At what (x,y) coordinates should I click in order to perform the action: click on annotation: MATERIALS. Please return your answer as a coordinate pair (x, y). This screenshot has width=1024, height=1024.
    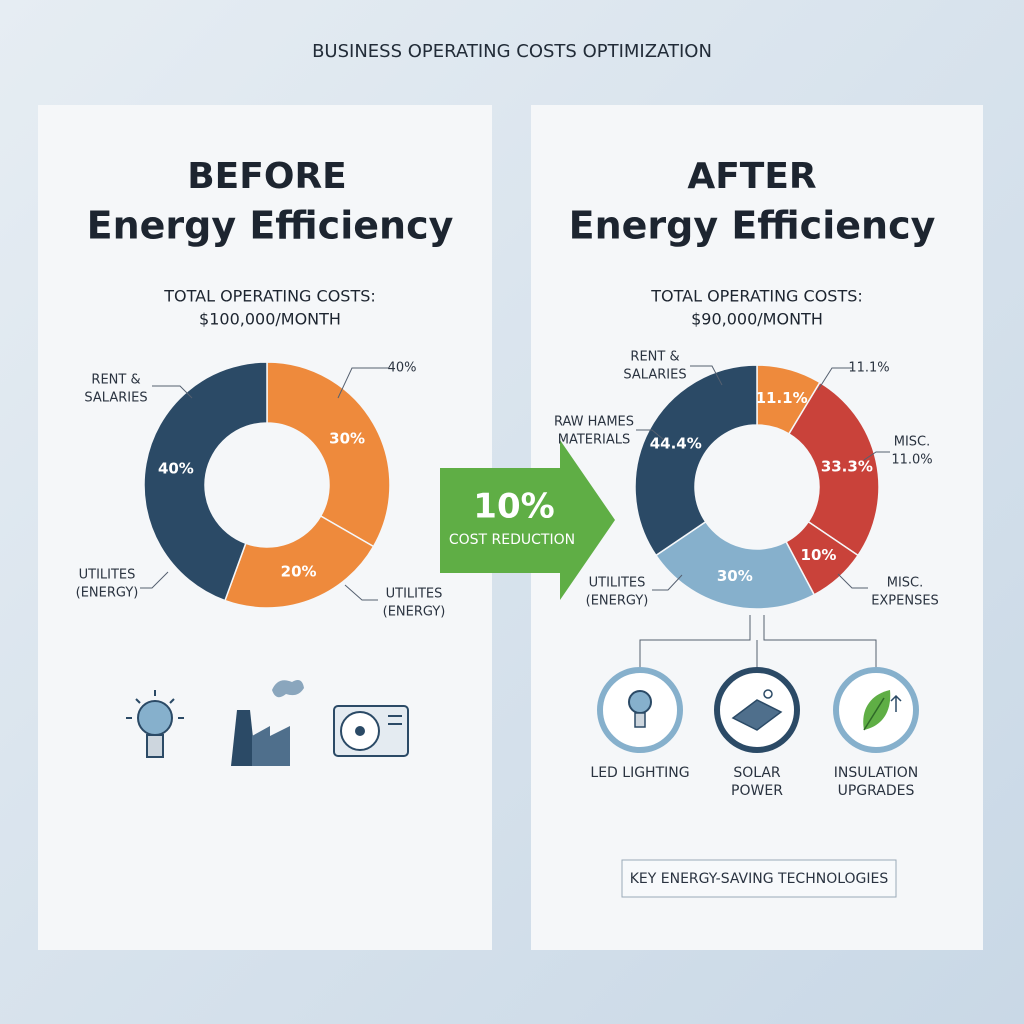
    Looking at the image, I should click on (594, 440).